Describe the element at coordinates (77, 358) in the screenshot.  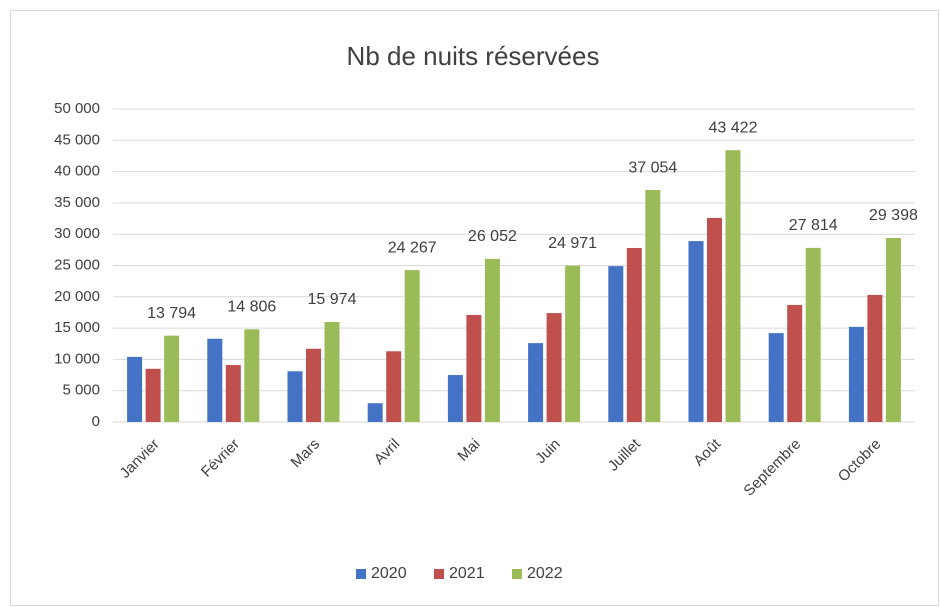
I see `y-tick-label: 10 000` at that location.